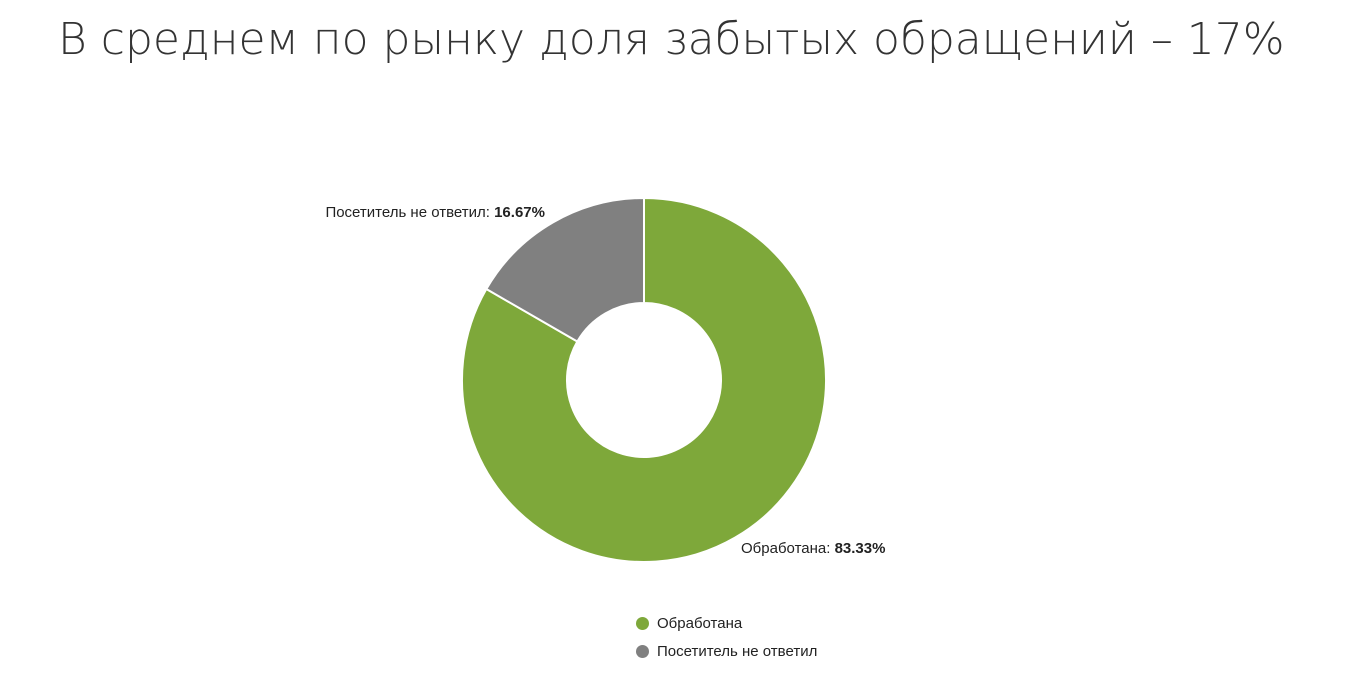  I want to click on slices-layer, so click(644, 379).